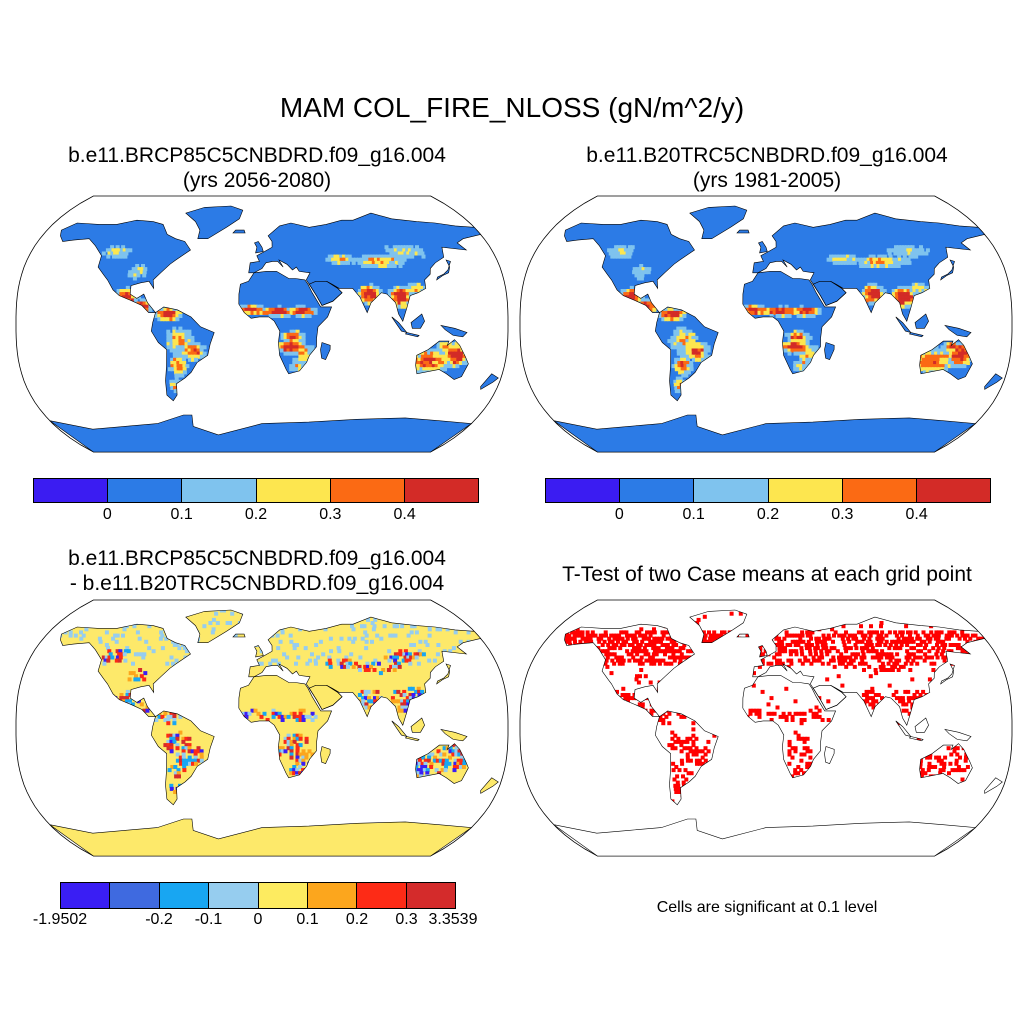 The height and width of the screenshot is (1024, 1024). I want to click on map-panel-difference, so click(262, 728).